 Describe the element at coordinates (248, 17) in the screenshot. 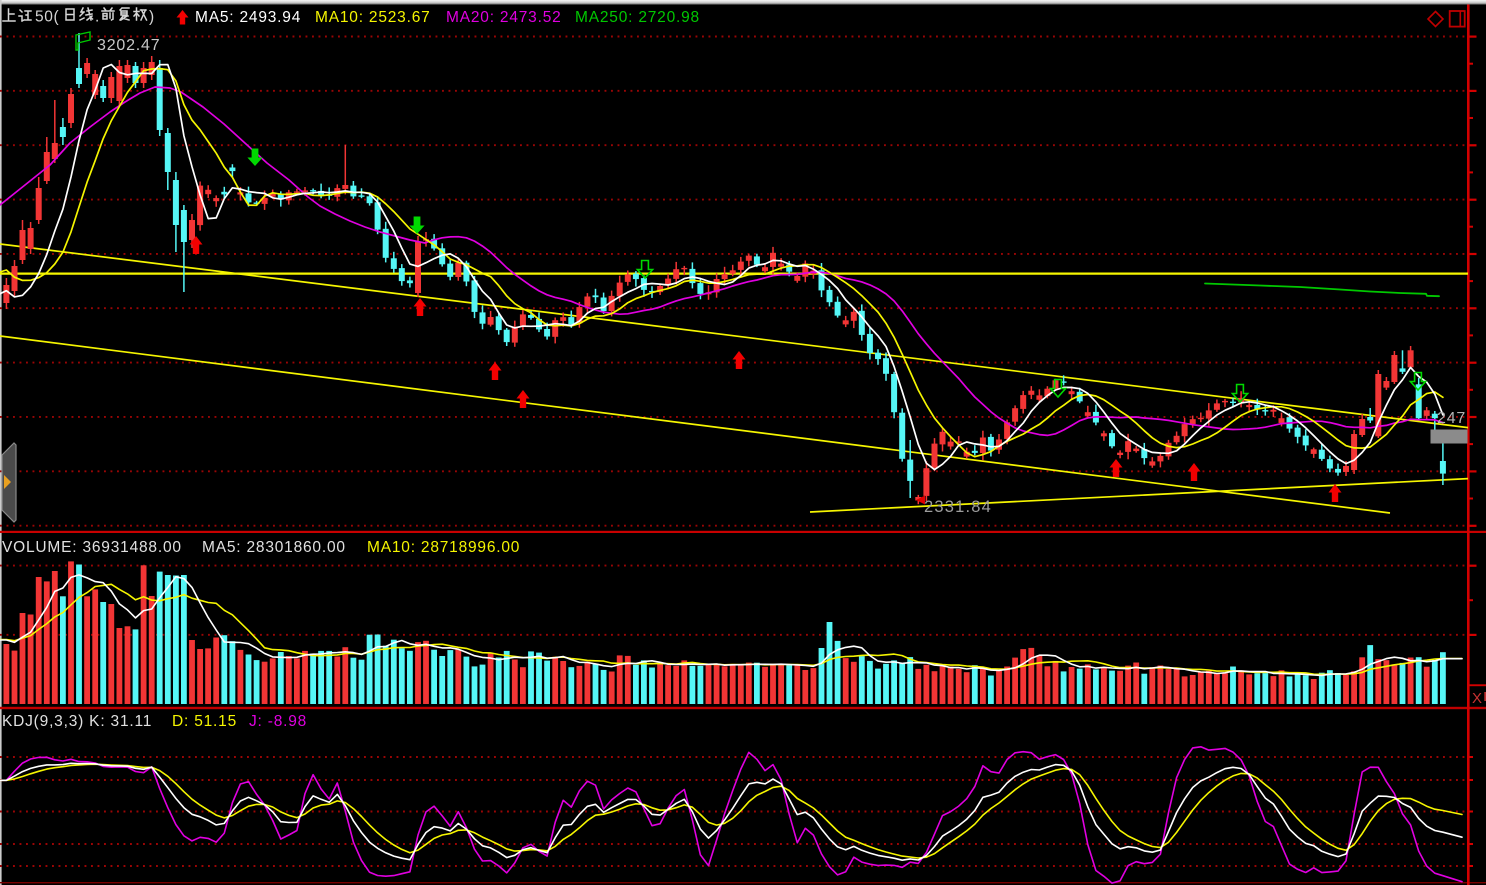

I see `svg-text: MA5: 2493.94` at that location.